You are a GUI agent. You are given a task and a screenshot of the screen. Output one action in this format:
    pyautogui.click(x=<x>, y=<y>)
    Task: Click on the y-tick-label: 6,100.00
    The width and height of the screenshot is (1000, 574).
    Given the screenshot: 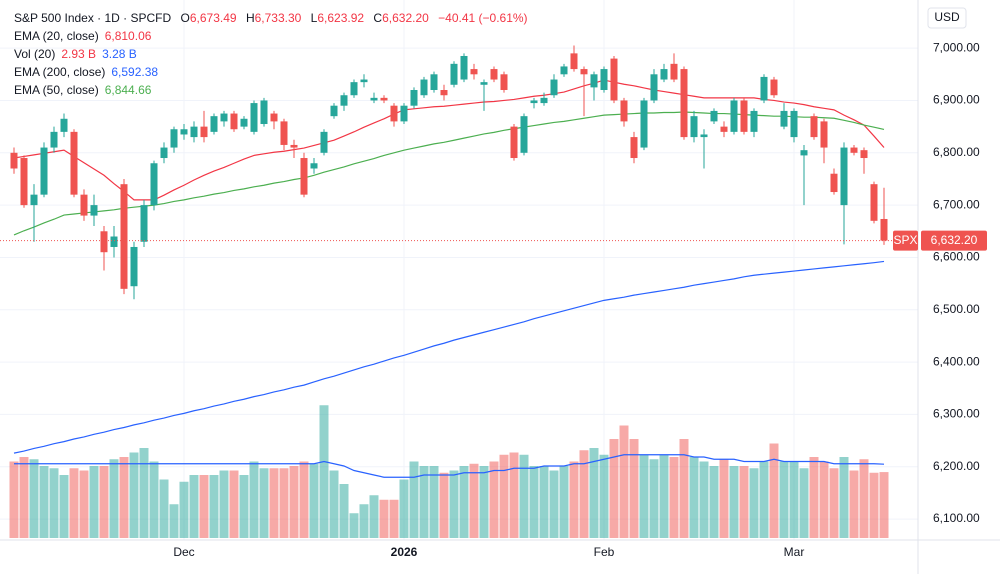 What is the action you would take?
    pyautogui.click(x=956, y=518)
    